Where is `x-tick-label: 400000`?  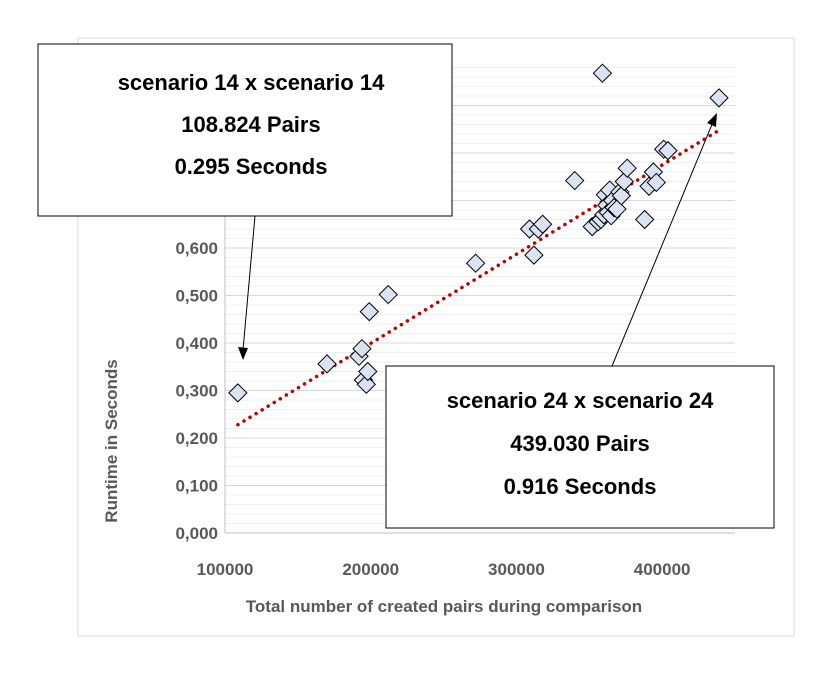 x-tick-label: 400000 is located at coordinates (662, 569).